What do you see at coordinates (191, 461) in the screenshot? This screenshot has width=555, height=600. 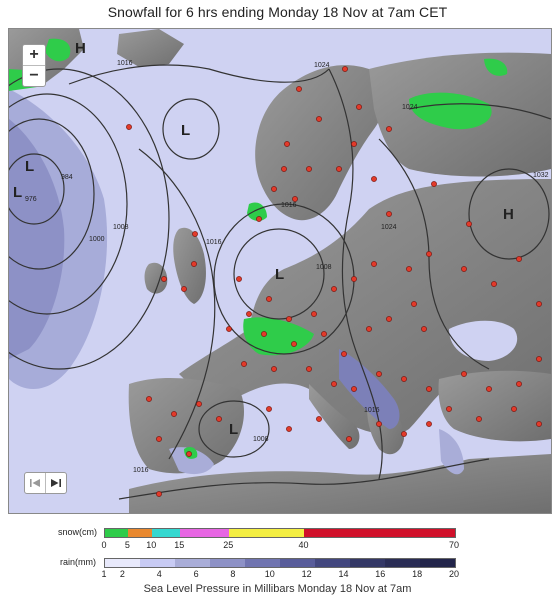 I see `rain-spain-south` at bounding box center [191, 461].